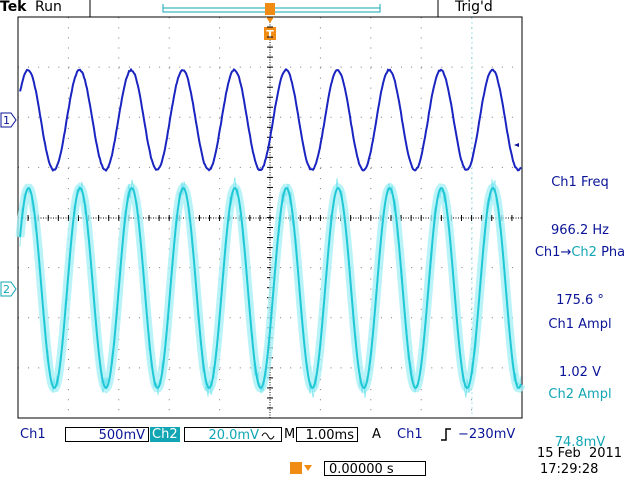  I want to click on label-part: Ch1, so click(548, 252).